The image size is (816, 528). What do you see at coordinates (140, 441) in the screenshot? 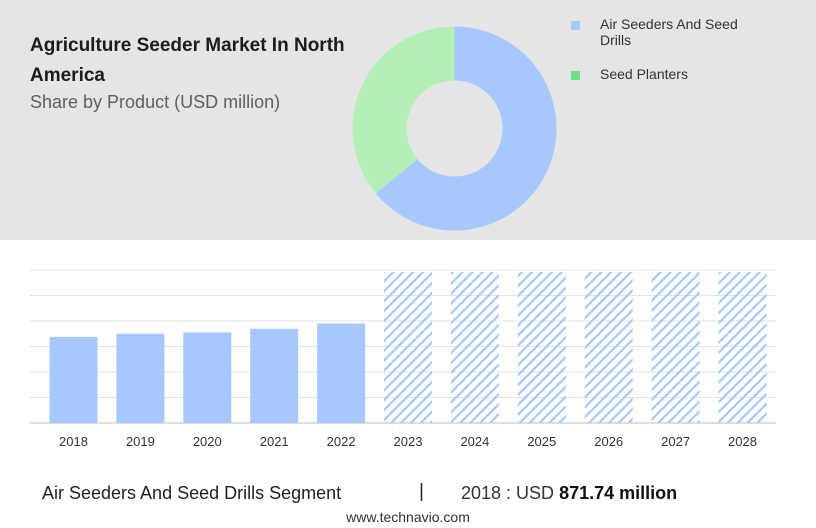
I see `x-tick-label: 2019` at bounding box center [140, 441].